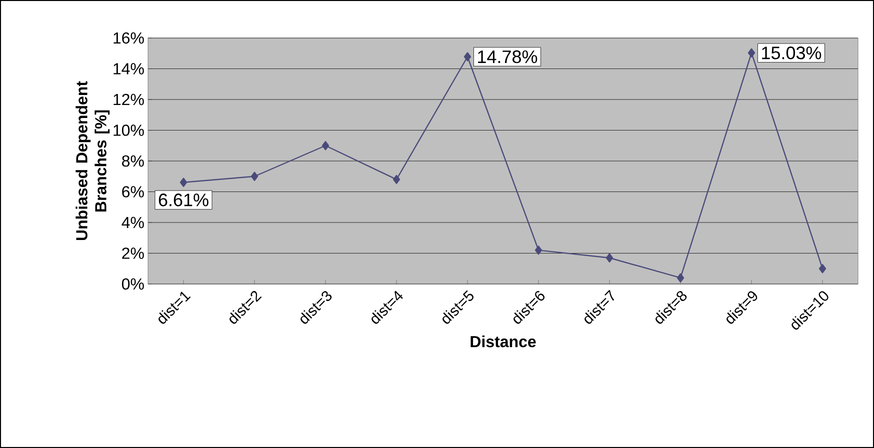 The width and height of the screenshot is (874, 448). What do you see at coordinates (93, 160) in the screenshot?
I see `y-axis-title: Unbiased Dependent Branches [%]` at bounding box center [93, 160].